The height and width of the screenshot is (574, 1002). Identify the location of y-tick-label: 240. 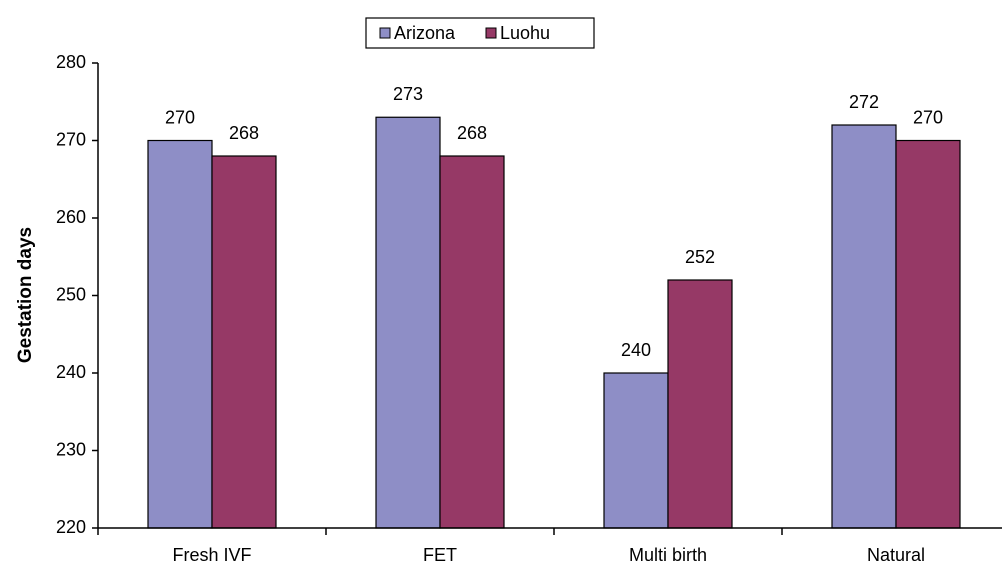
(71, 372).